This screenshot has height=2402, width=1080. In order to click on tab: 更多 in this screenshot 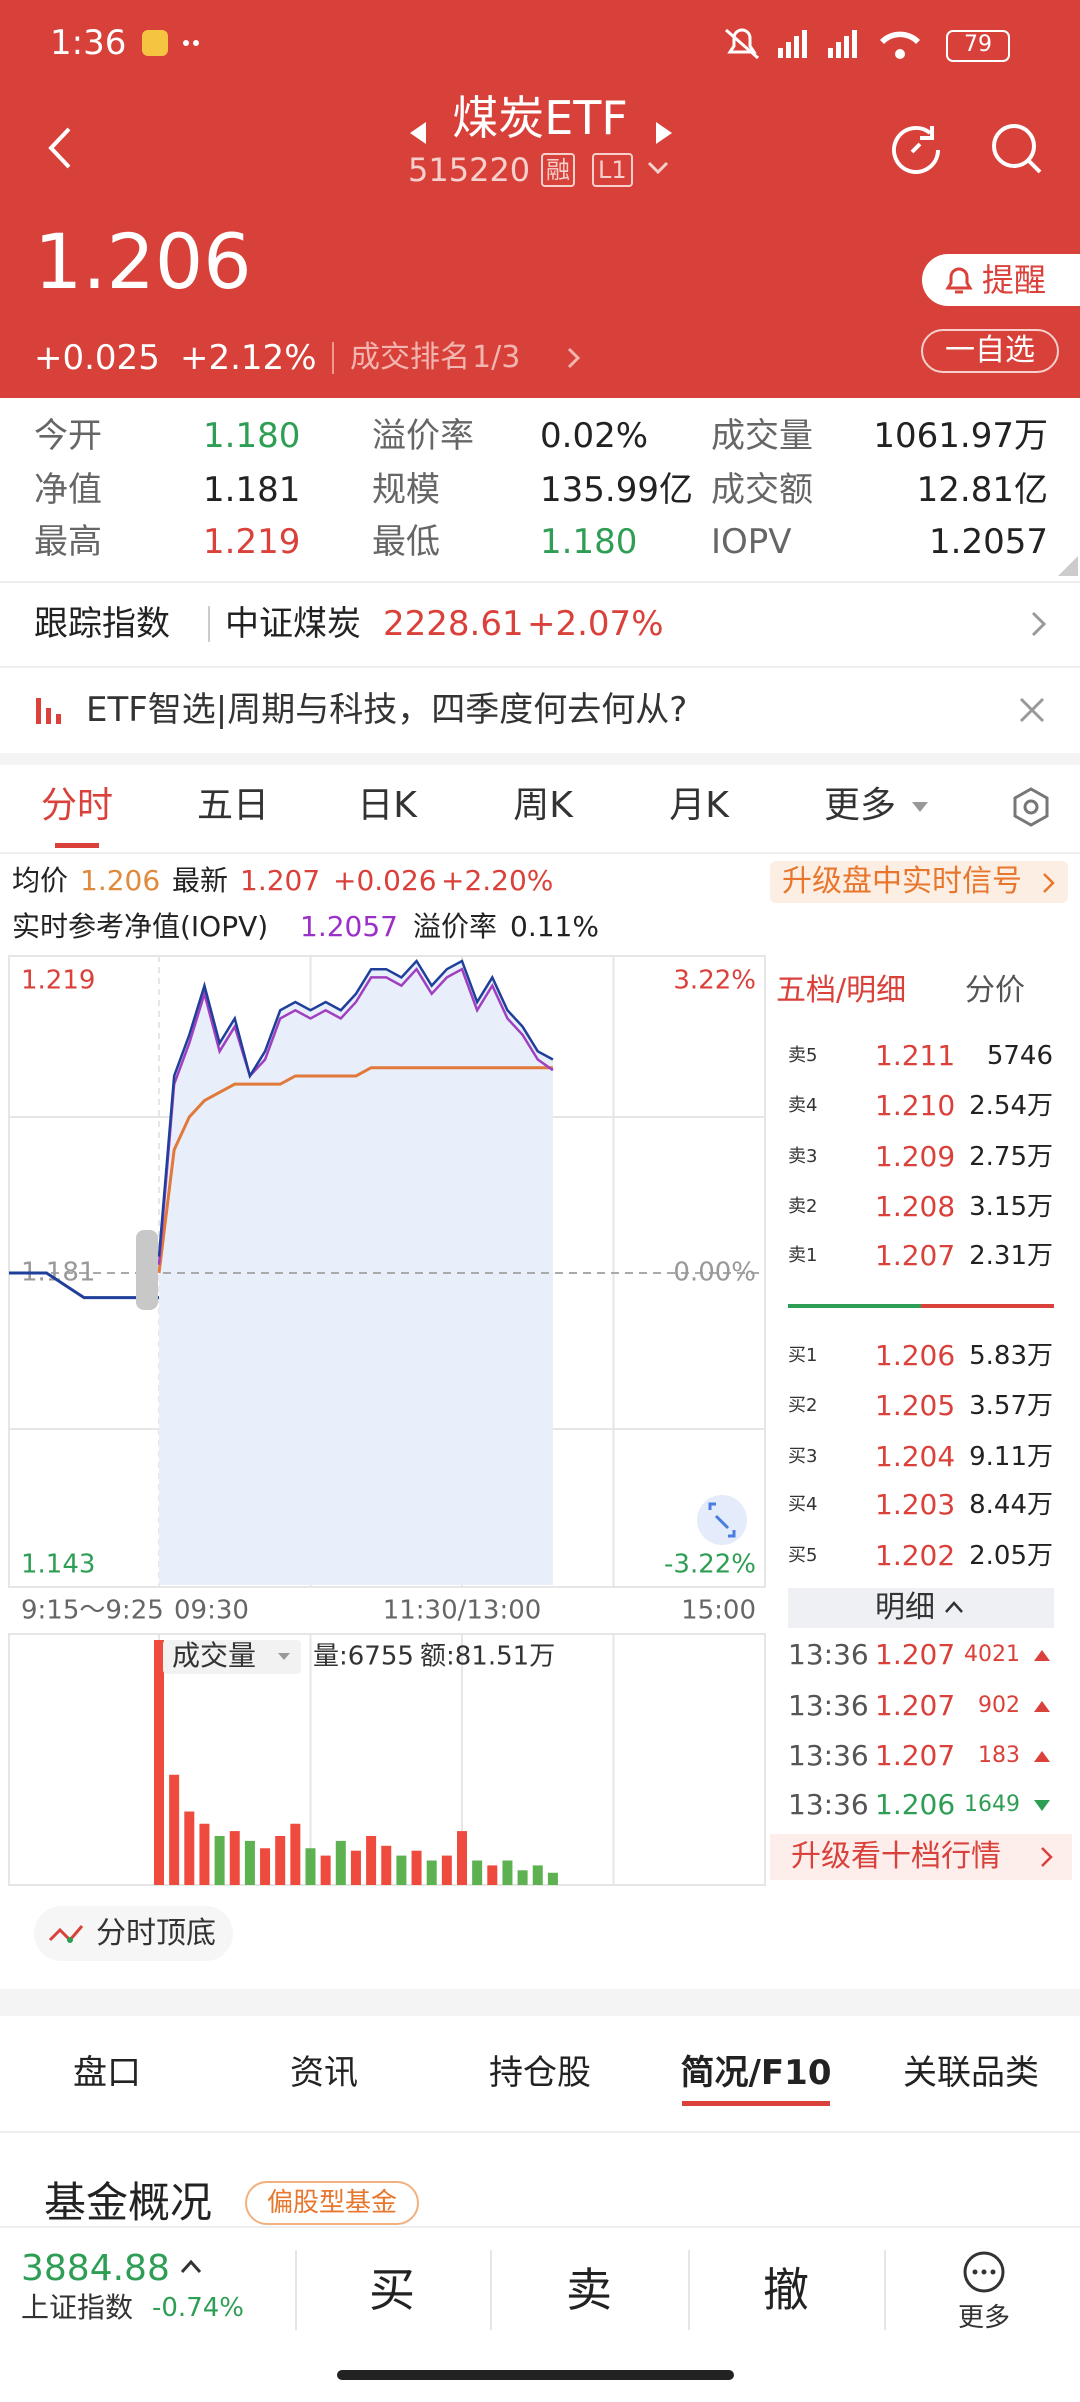, I will do `click(860, 805)`.